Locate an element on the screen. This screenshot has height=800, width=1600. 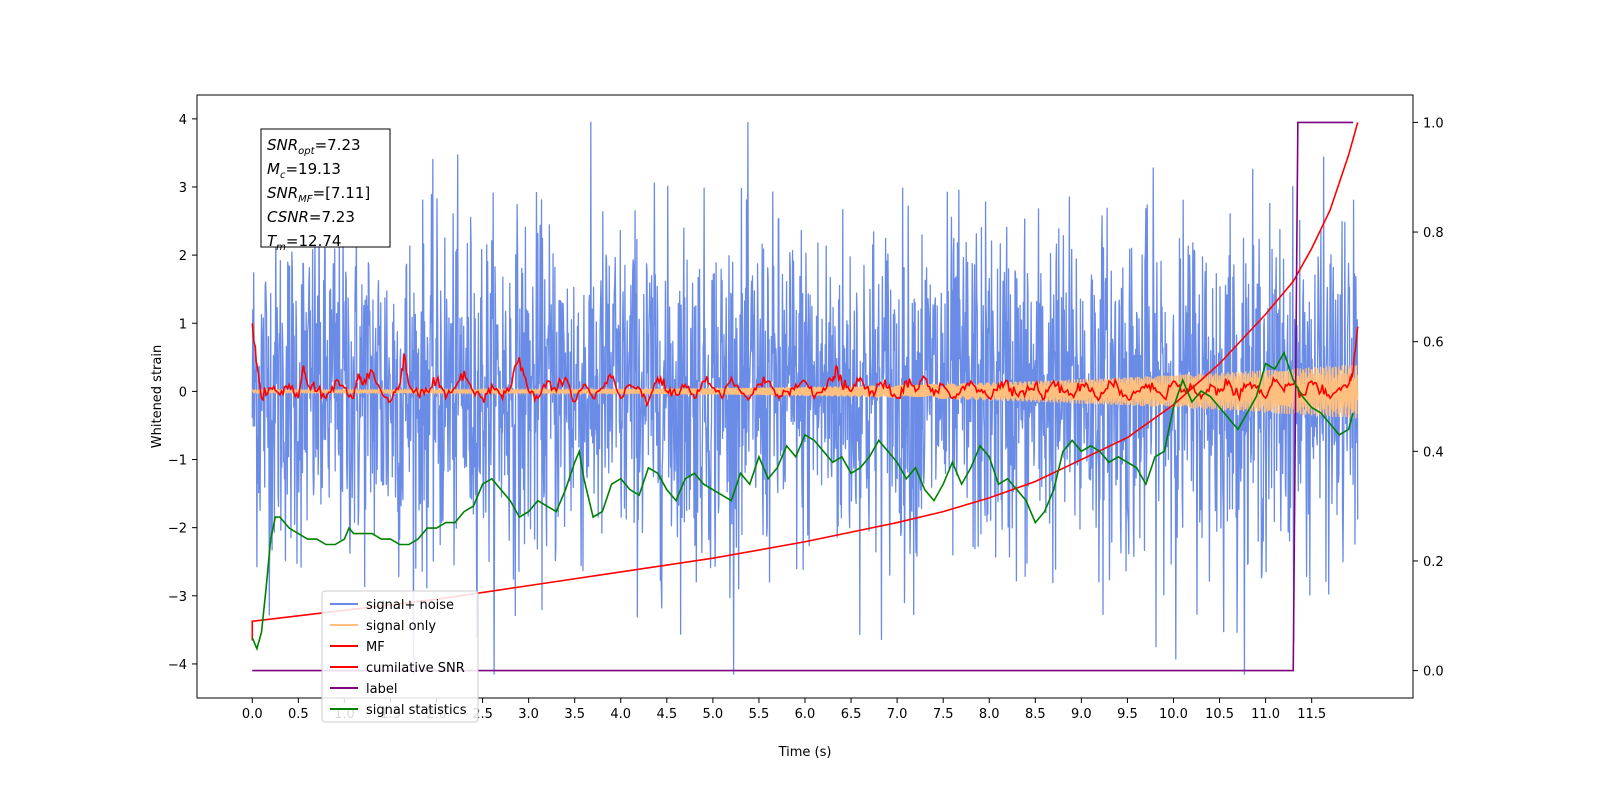
legend-label: label is located at coordinates (381, 689).